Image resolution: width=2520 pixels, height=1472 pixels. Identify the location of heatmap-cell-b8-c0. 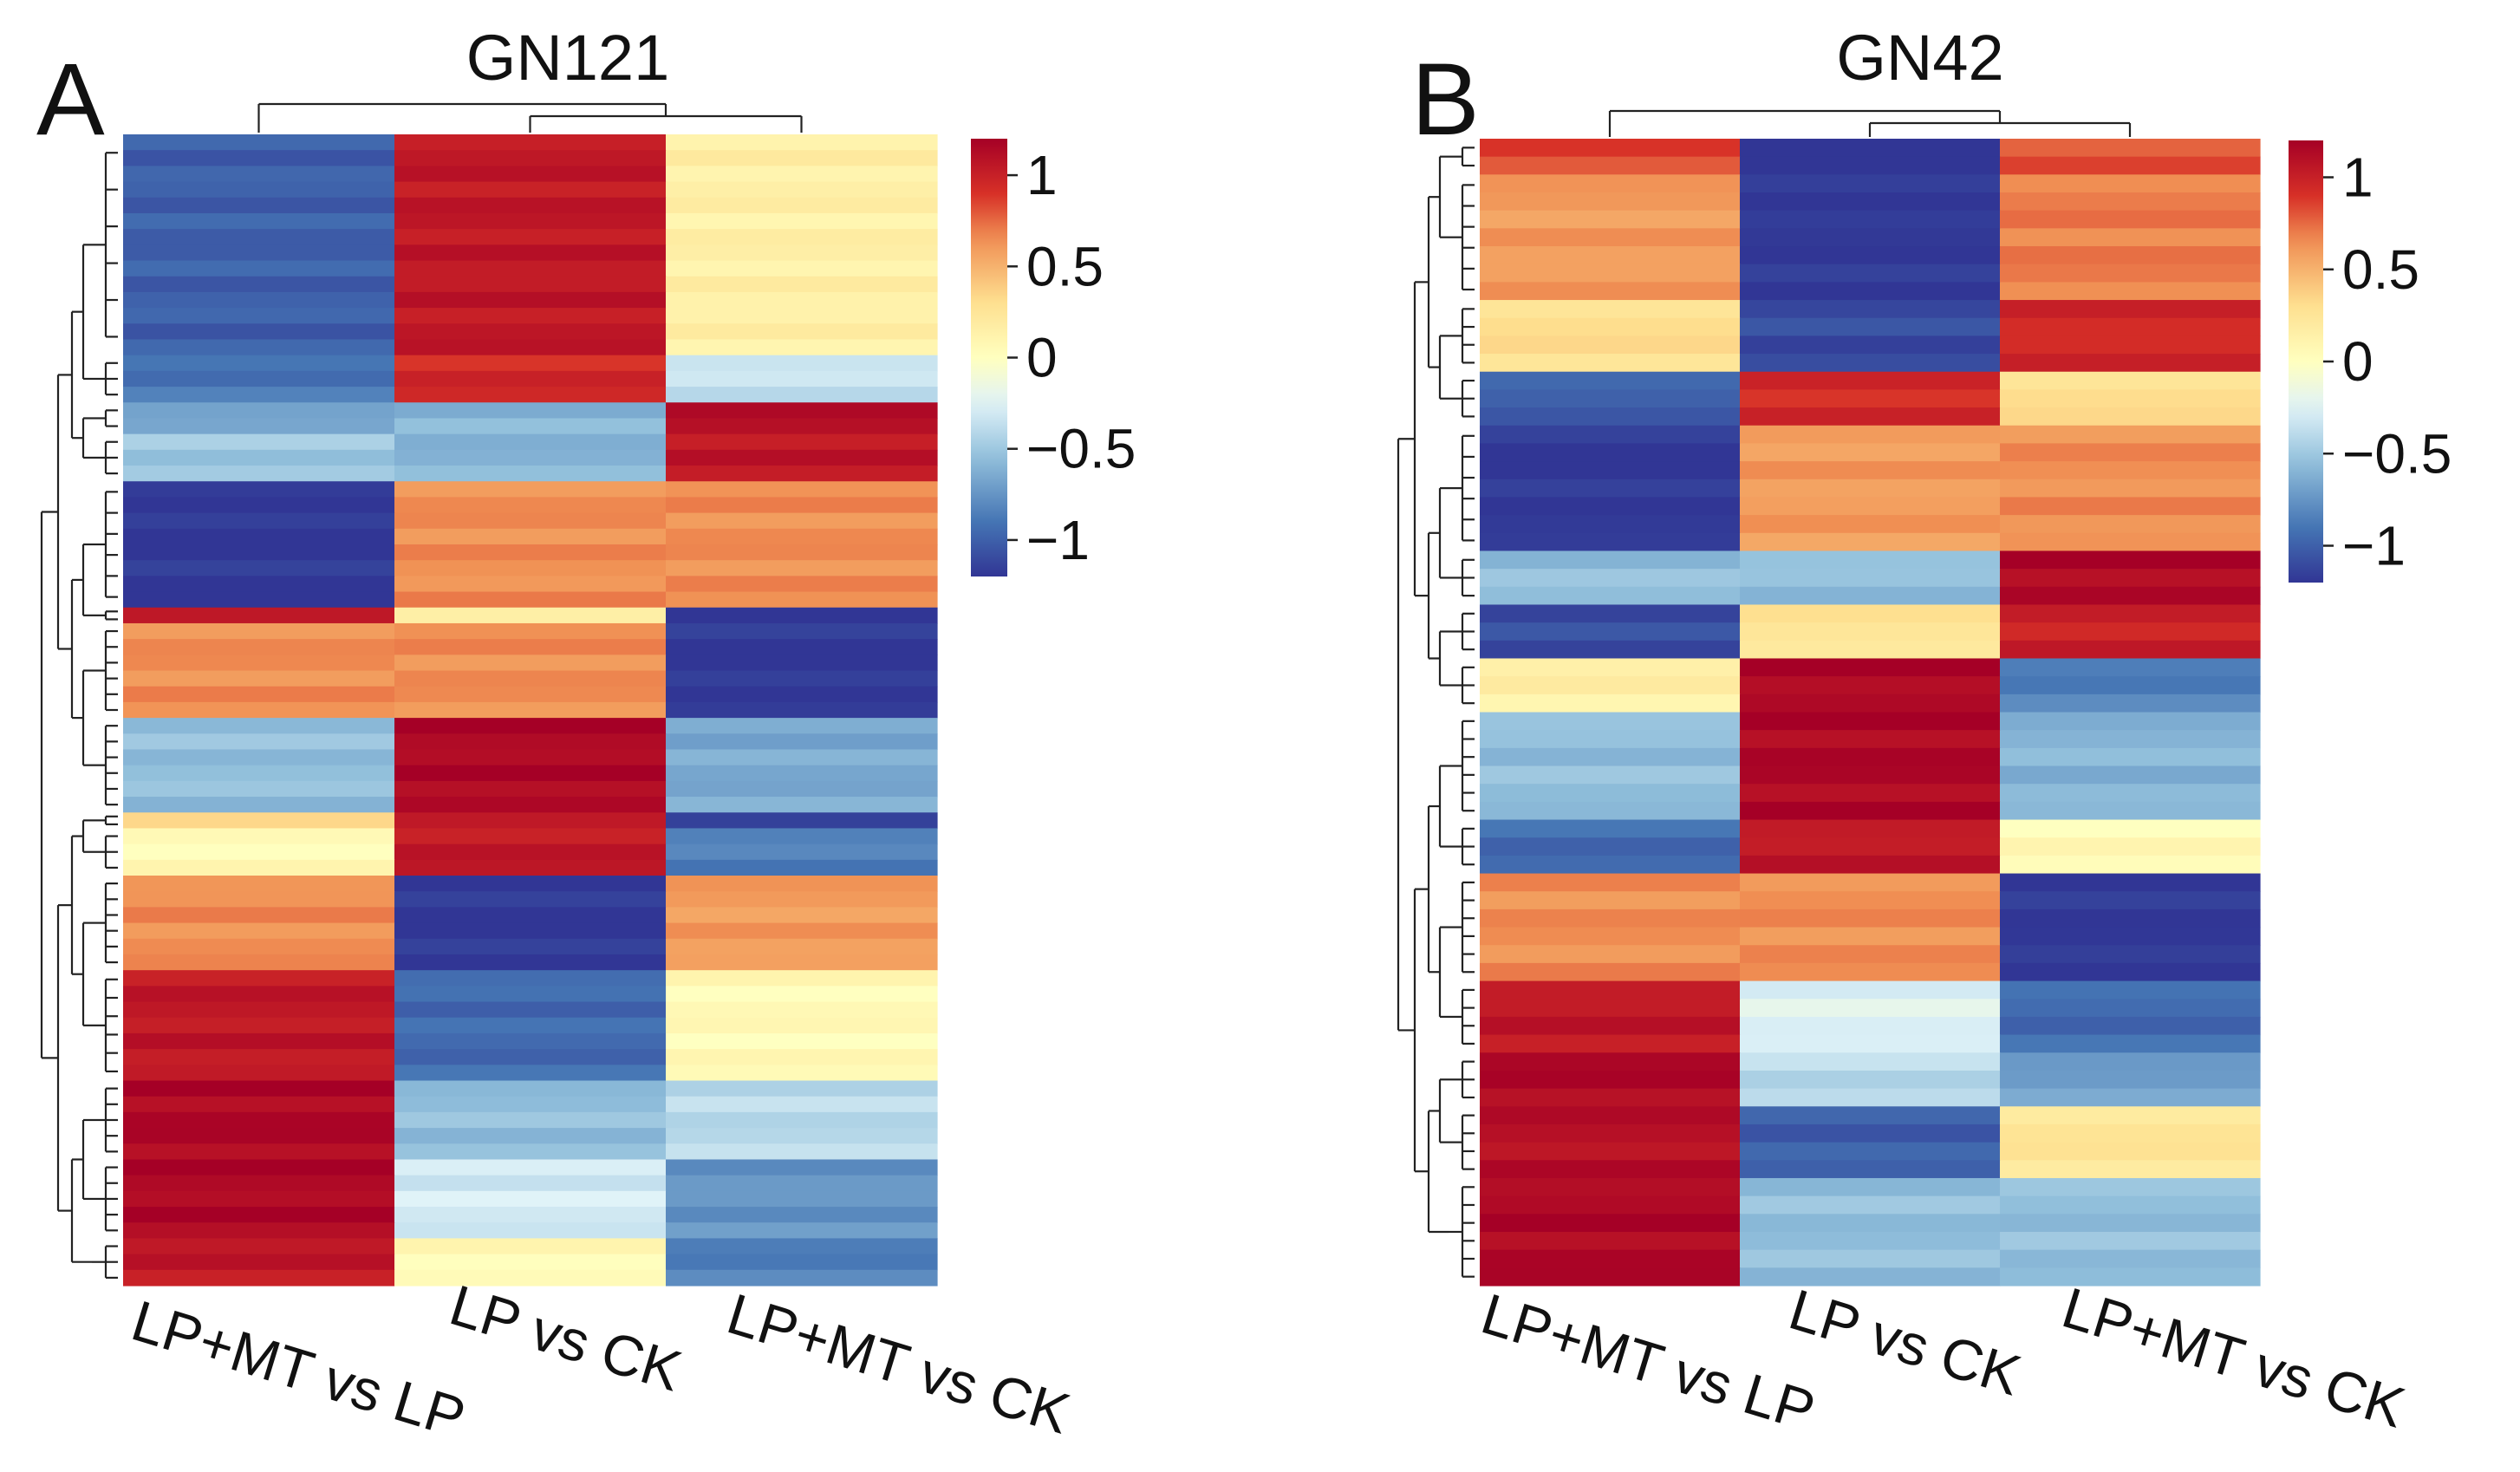
(1610, 721).